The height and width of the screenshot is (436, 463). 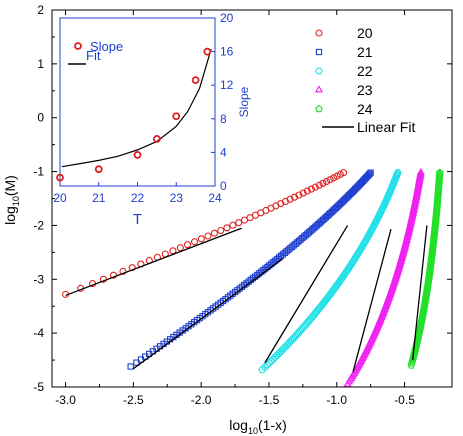 What do you see at coordinates (38, 225) in the screenshot?
I see `y-tick-label: -2` at bounding box center [38, 225].